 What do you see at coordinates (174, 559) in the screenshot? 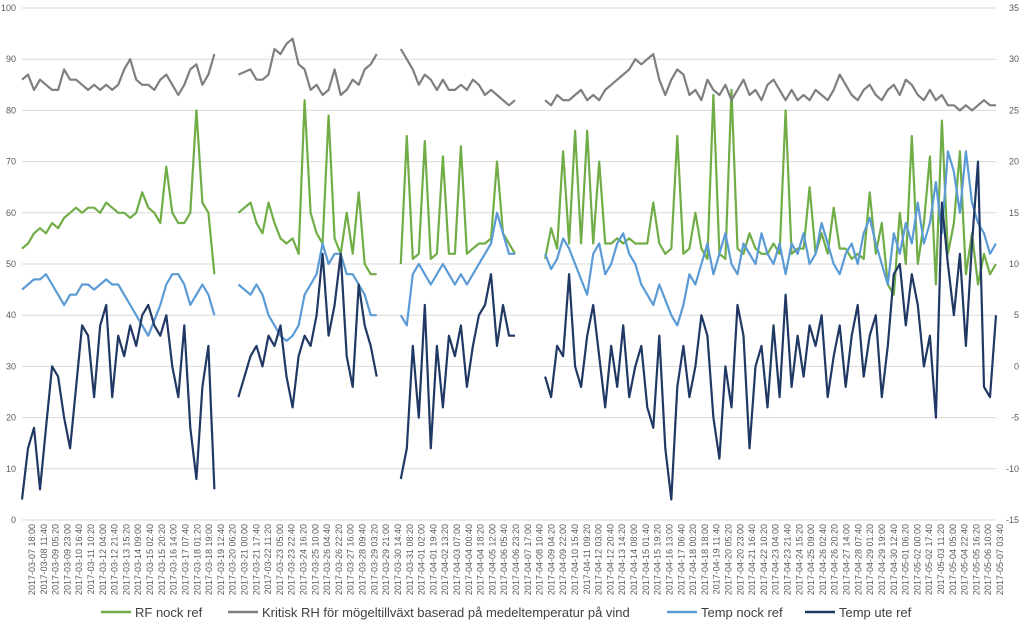
I see `x-tick-label: 2017-03-16 14:00` at bounding box center [174, 559].